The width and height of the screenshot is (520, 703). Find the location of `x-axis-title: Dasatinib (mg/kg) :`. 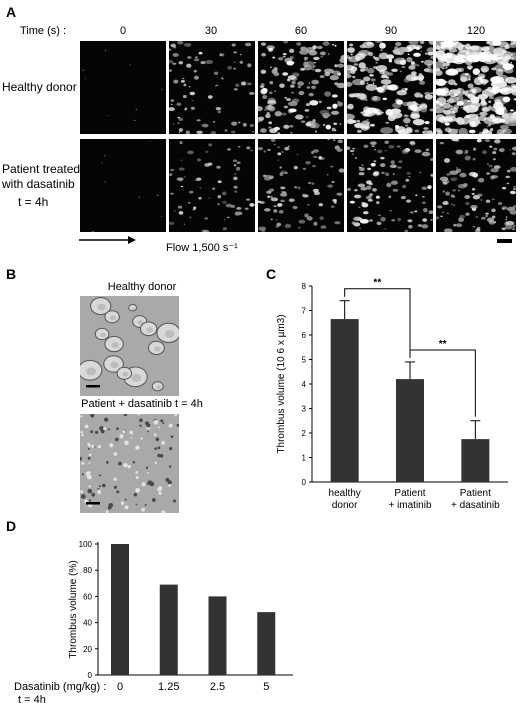

x-axis-title: Dasatinib (mg/kg) : is located at coordinates (60, 687).